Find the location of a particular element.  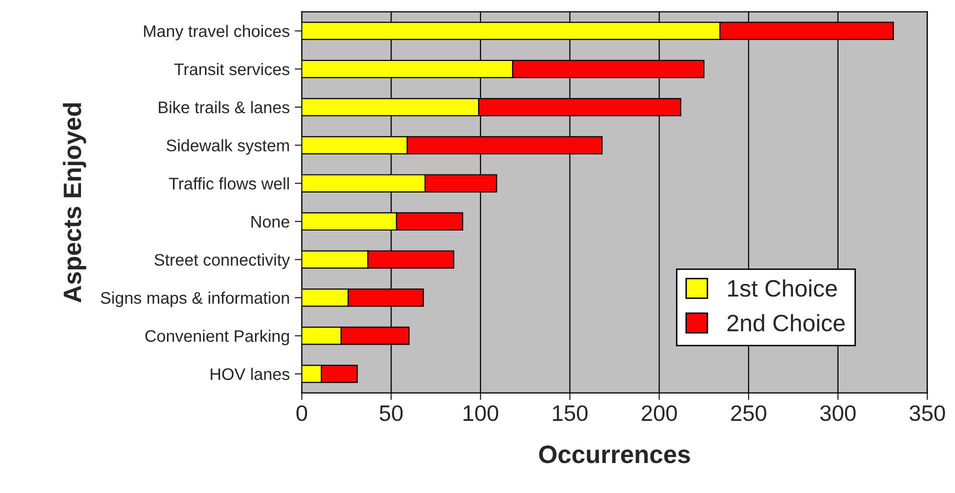

y-tick-label: Many travel choices is located at coordinates (217, 32).